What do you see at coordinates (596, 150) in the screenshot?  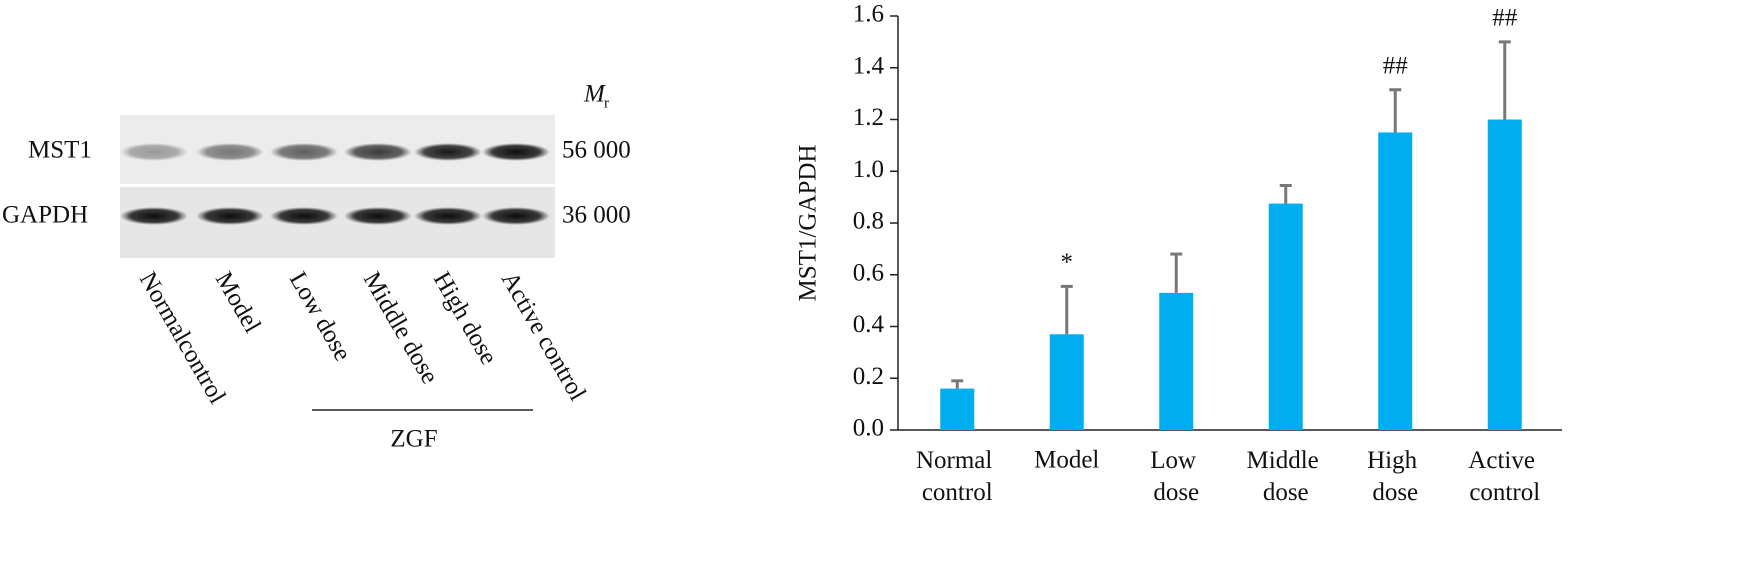 I see `weight-label: 56 000` at bounding box center [596, 150].